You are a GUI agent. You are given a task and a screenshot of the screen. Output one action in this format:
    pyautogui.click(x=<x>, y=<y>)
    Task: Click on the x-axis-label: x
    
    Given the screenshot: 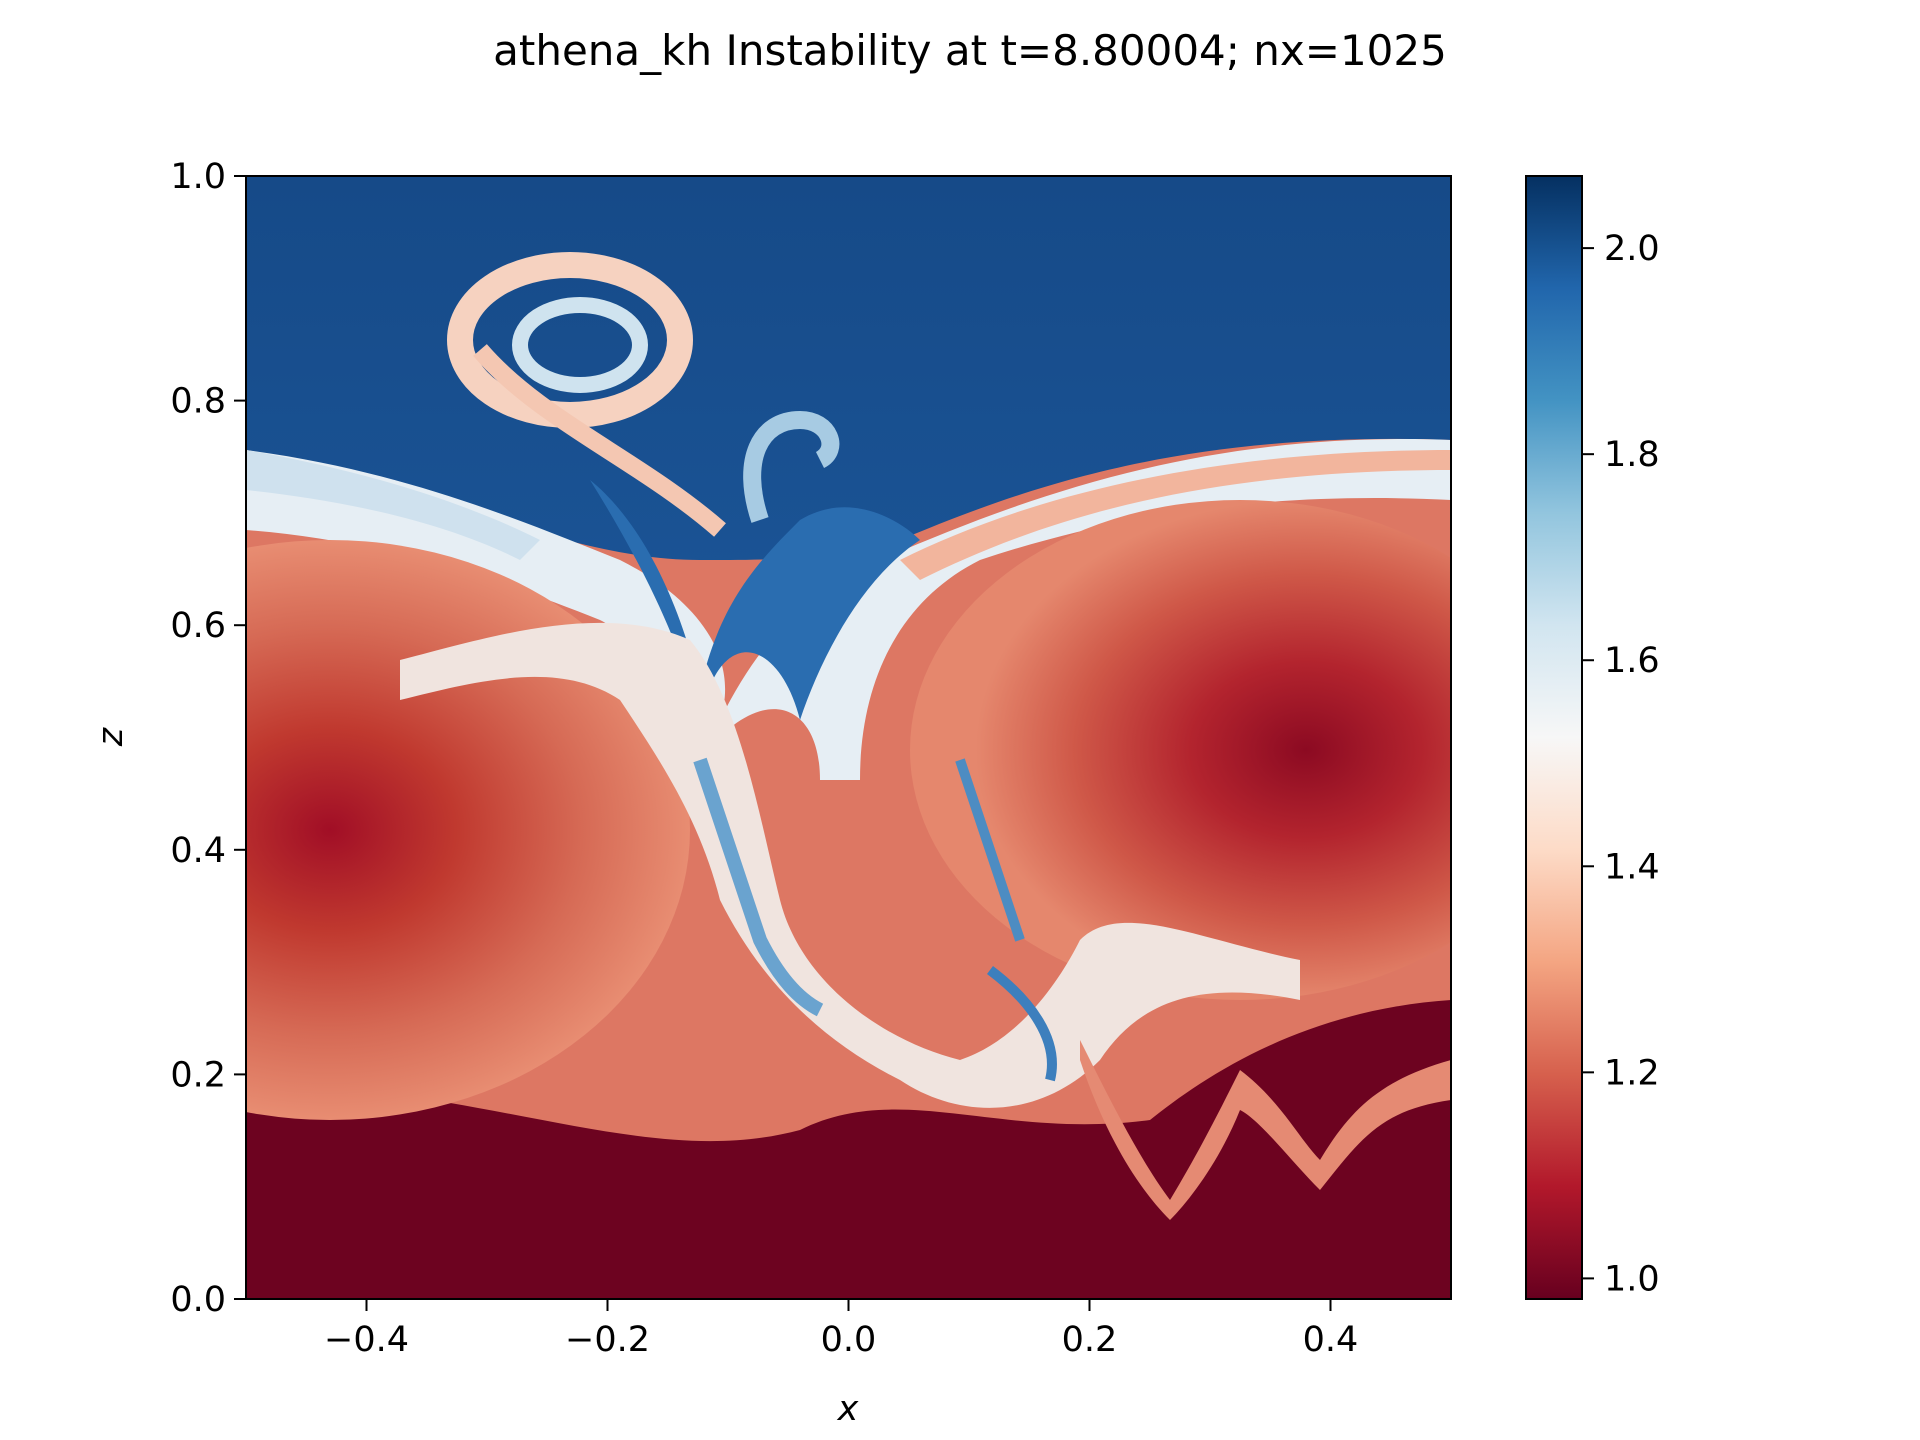 What is the action you would take?
    pyautogui.click(x=848, y=1409)
    